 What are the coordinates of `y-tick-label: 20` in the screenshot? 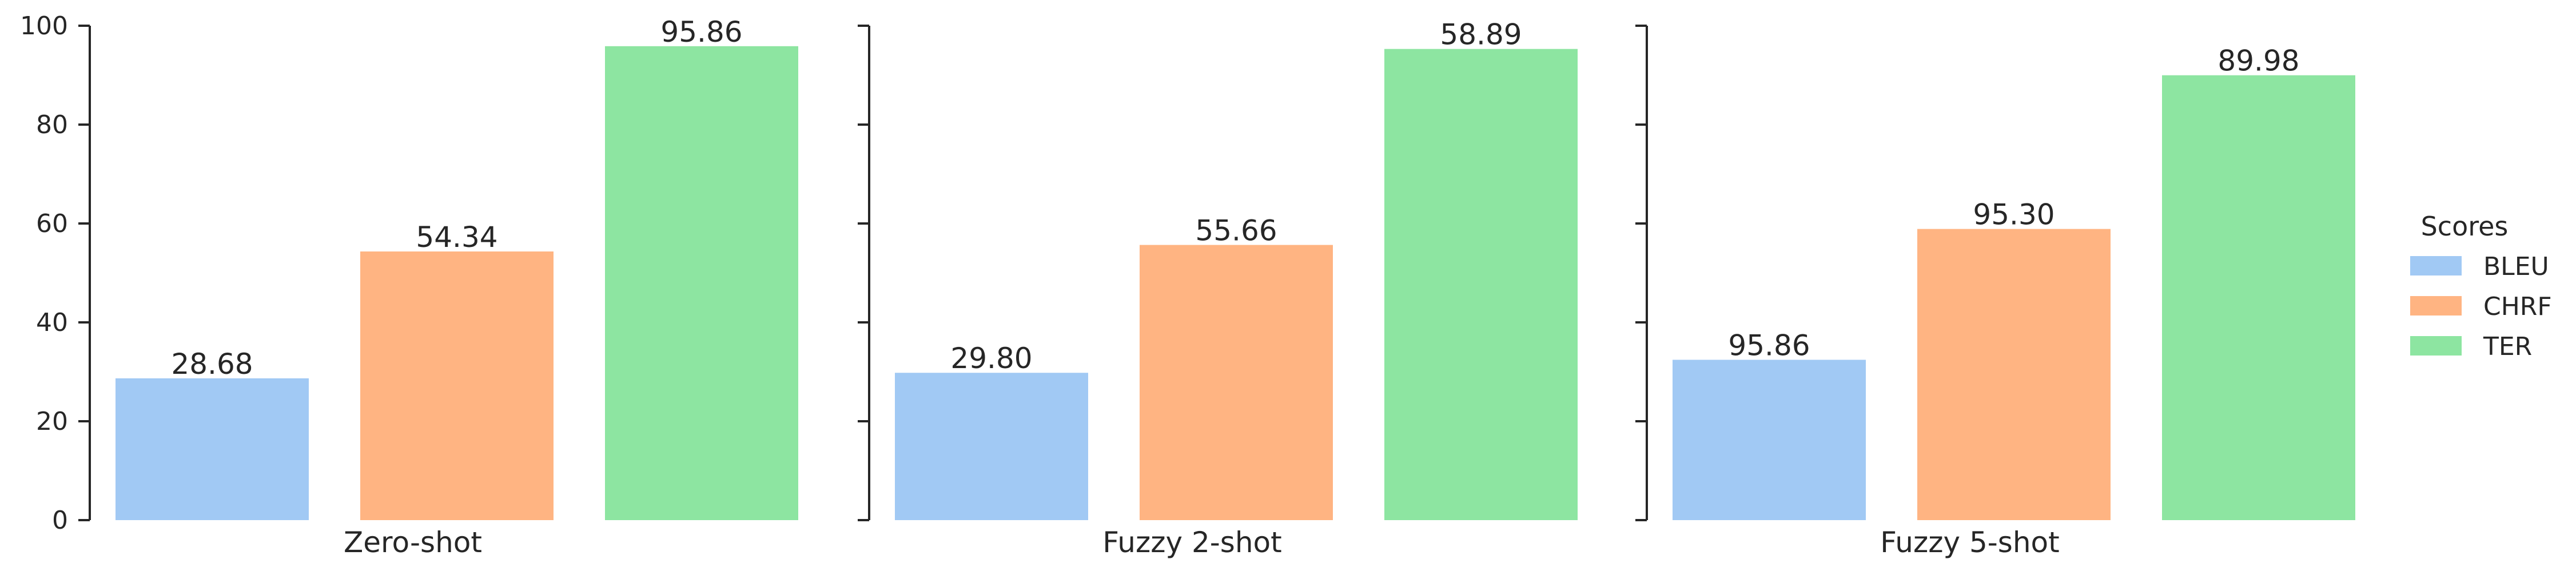 It's located at (52, 422).